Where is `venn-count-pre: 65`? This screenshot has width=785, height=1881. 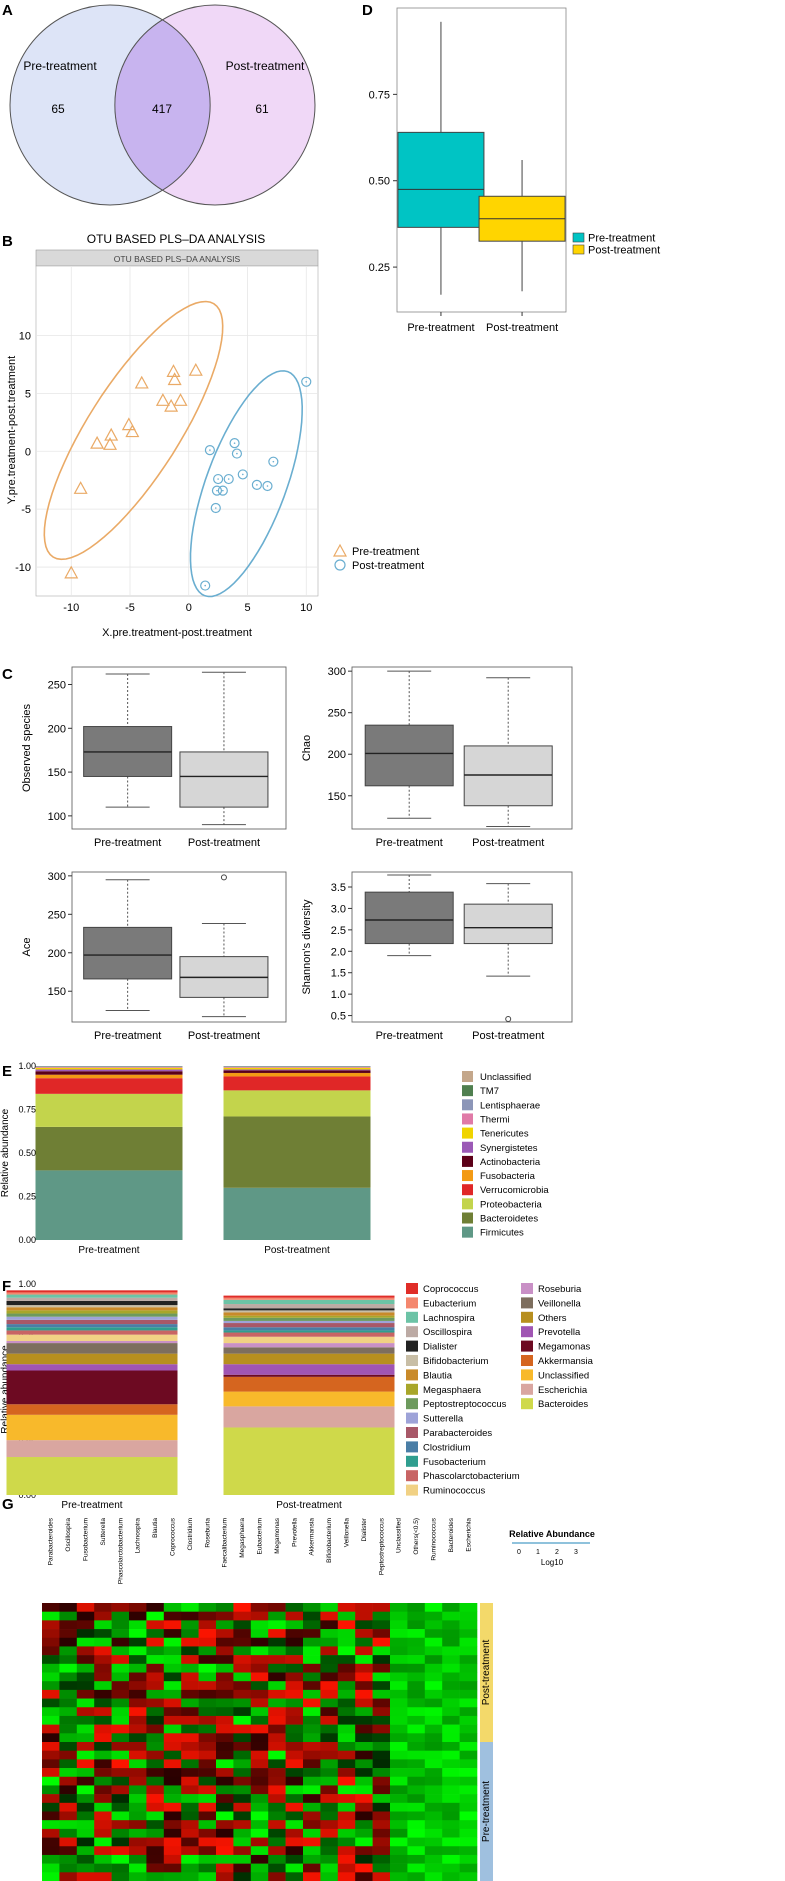 venn-count-pre: 65 is located at coordinates (58, 109).